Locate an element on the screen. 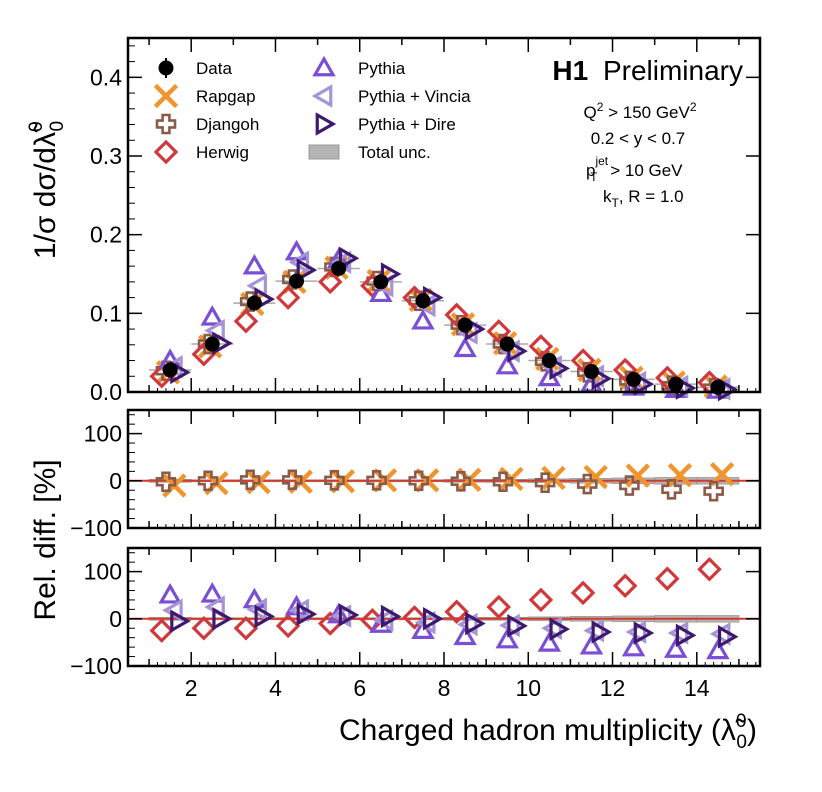 The height and width of the screenshot is (792, 822). ylabel-text: 1/σ dσ/d is located at coordinates (45, 203).